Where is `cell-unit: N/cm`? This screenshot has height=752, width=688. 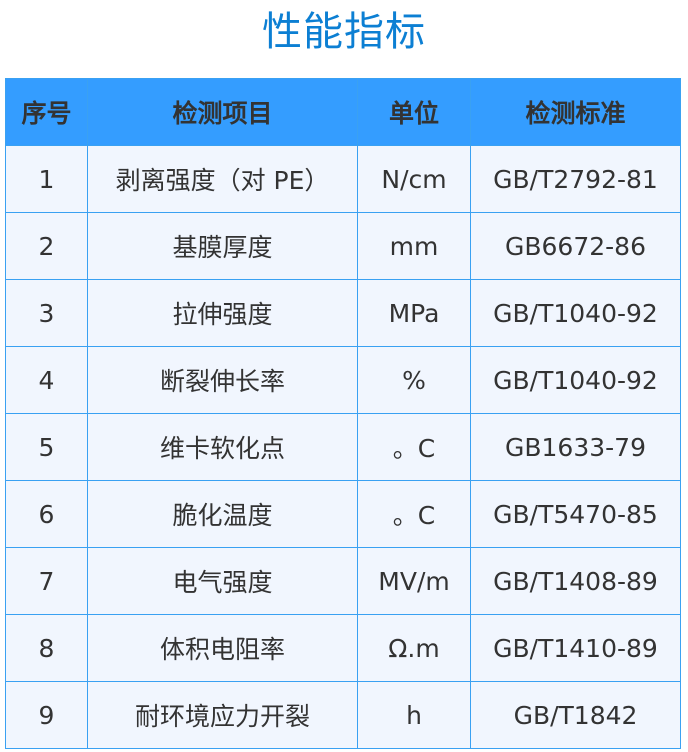
cell-unit: N/cm is located at coordinates (414, 179).